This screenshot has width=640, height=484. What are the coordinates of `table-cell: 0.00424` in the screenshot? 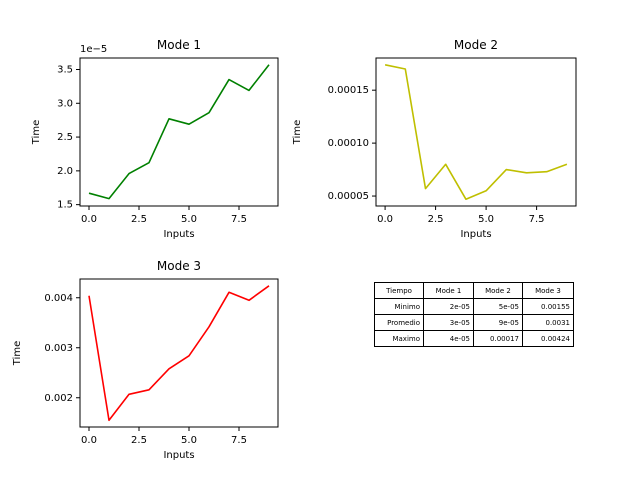 It's located at (548, 338).